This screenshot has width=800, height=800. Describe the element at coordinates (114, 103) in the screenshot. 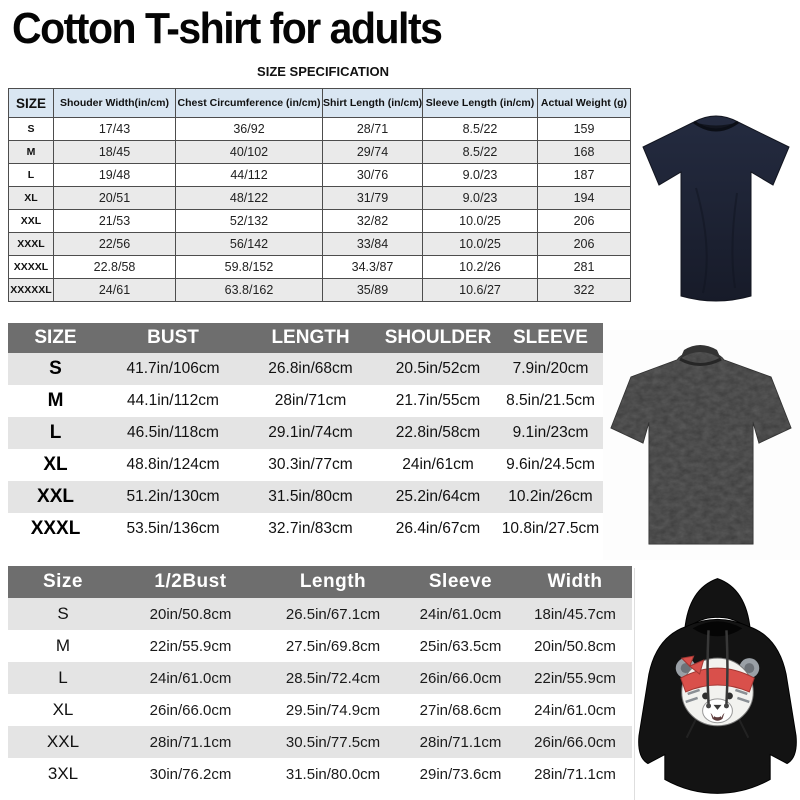

I see `column-header: Shouder Width(in/cm)` at that location.